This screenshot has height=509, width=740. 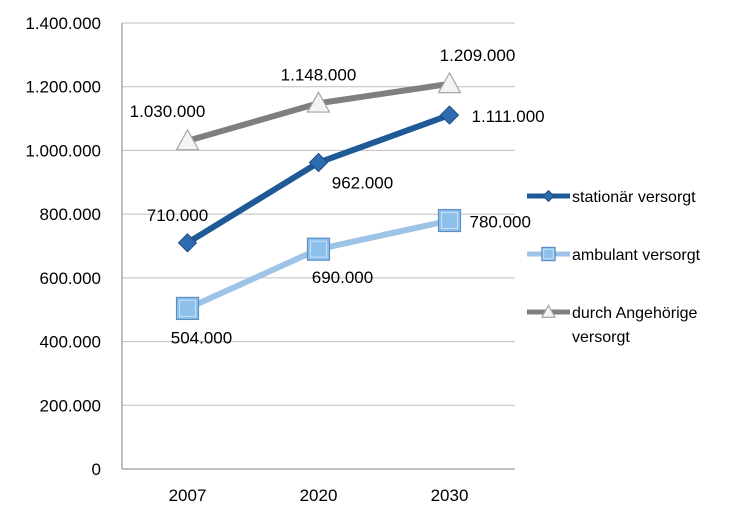 What do you see at coordinates (201, 337) in the screenshot?
I see `data-label: 504.000` at bounding box center [201, 337].